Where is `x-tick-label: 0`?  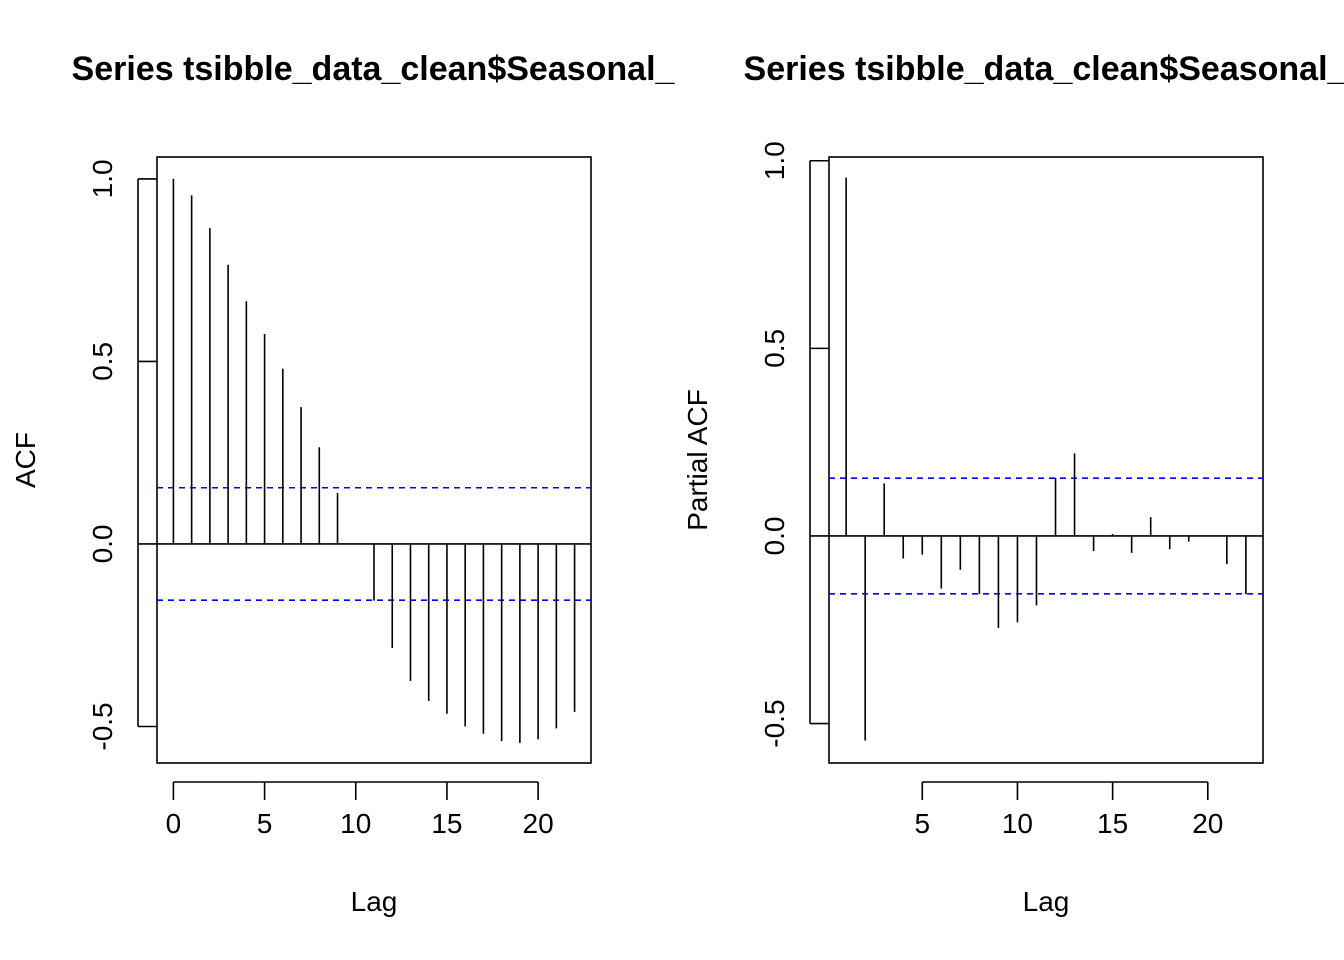 x-tick-label: 0 is located at coordinates (174, 823).